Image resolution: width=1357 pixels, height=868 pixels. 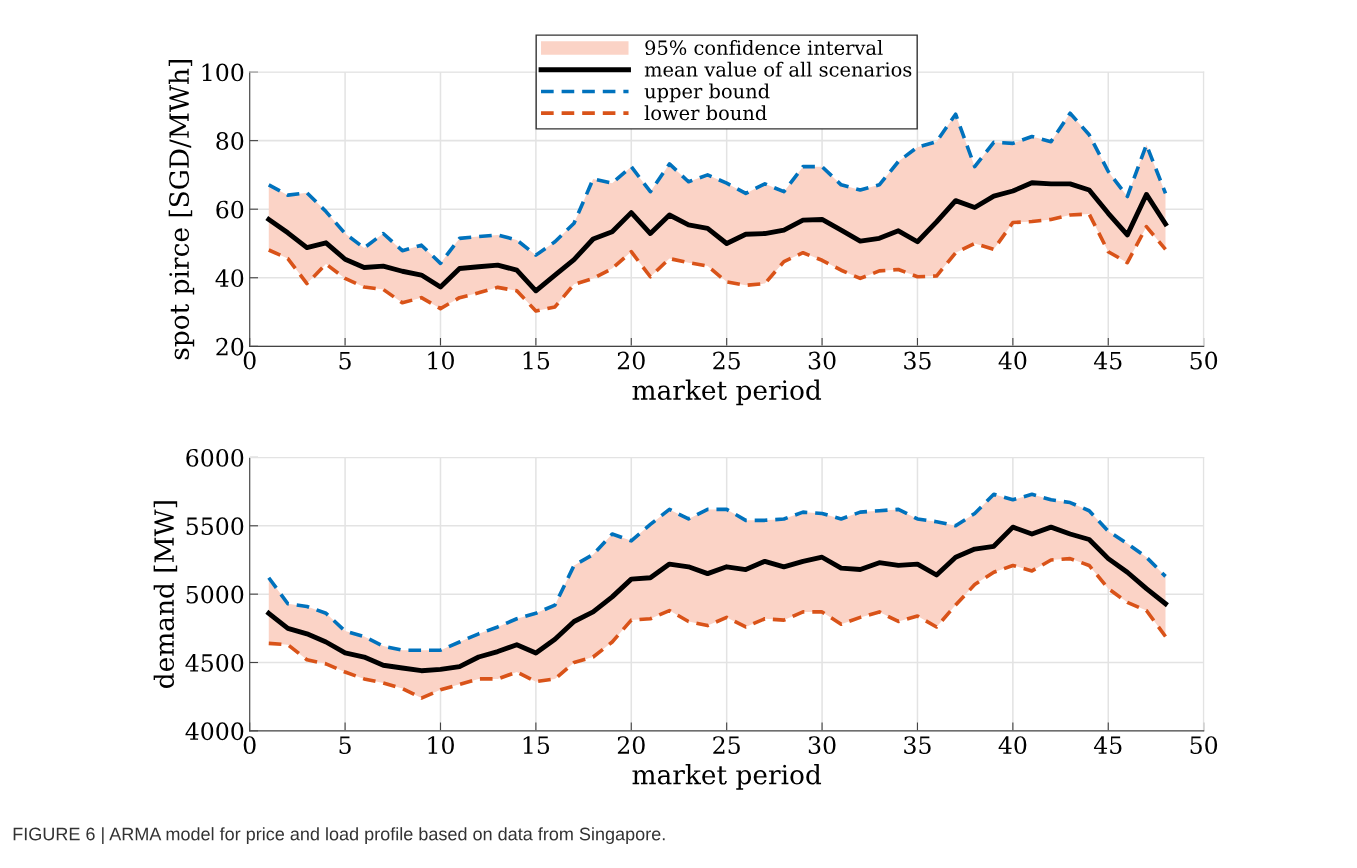 What do you see at coordinates (339, 836) in the screenshot?
I see `caption: FIGURE 6 | ARMA model for price and load profile based on data from Singapore.` at bounding box center [339, 836].